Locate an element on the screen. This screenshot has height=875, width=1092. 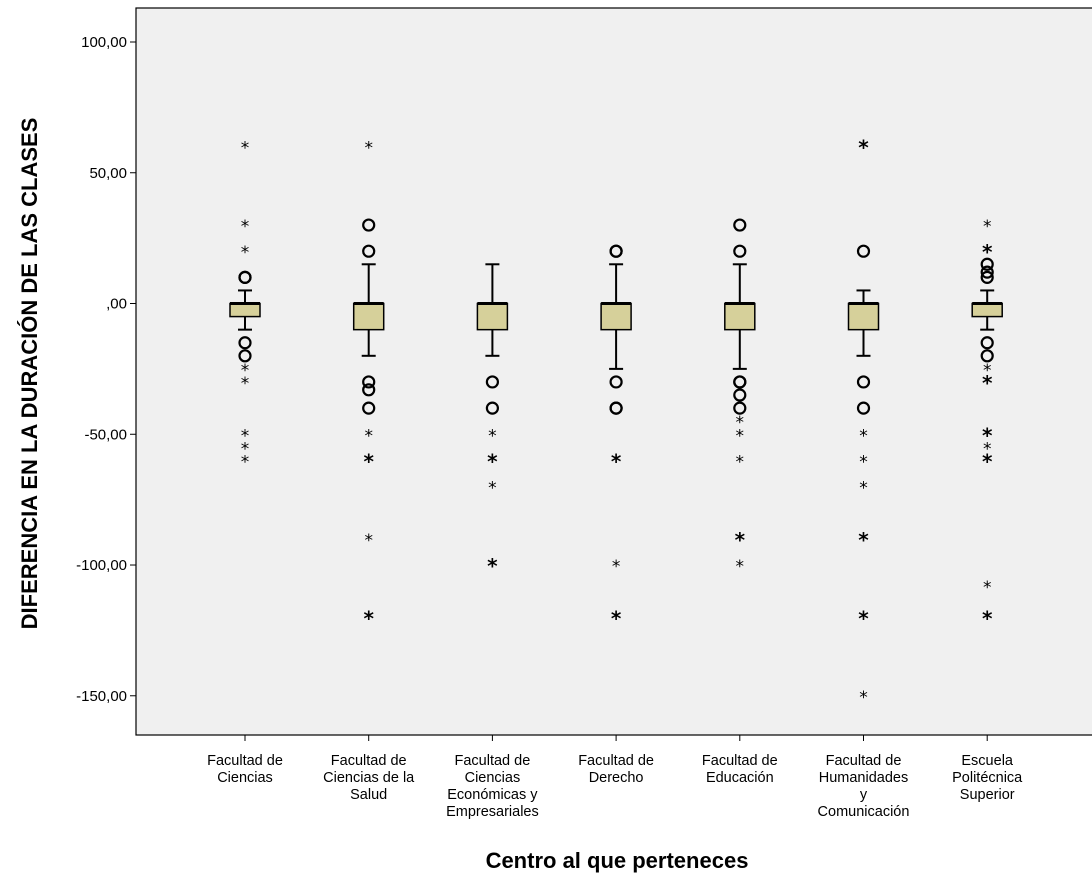
y-tick-label: -100,00 is located at coordinates (101, 565).